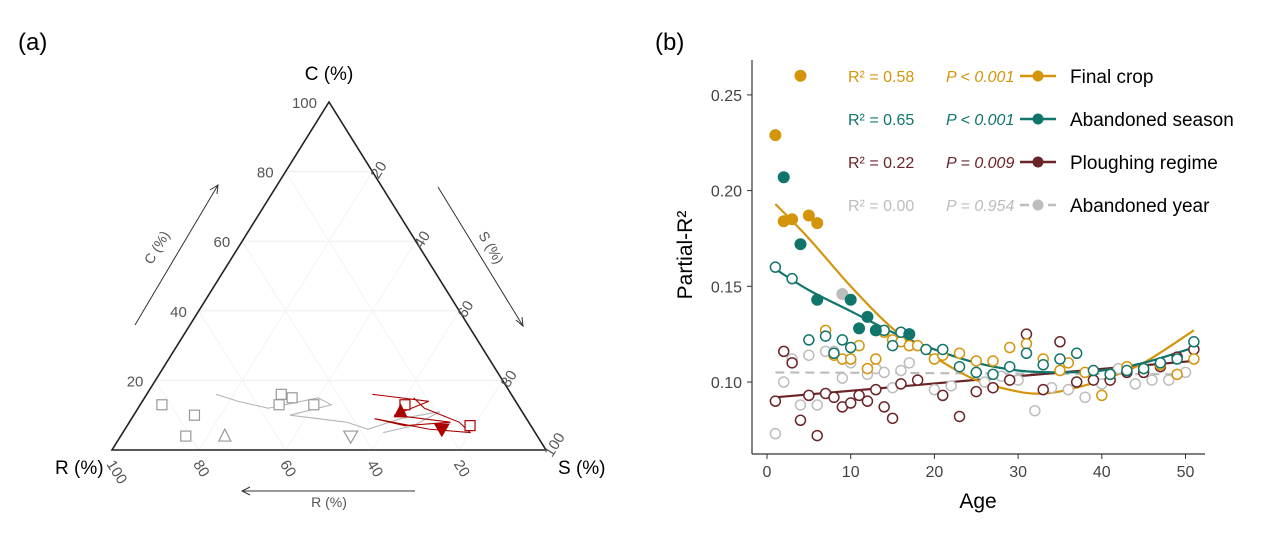 The image size is (1268, 550). What do you see at coordinates (977, 501) in the screenshot?
I see `x-axis-label: Age` at bounding box center [977, 501].